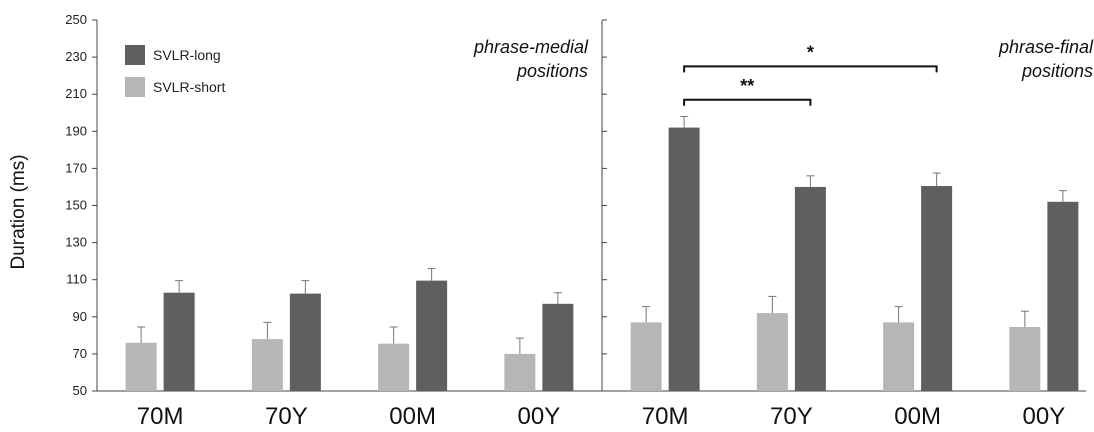 The height and width of the screenshot is (432, 1094). I want to click on legend-label-short: SVLR-short, so click(189, 87).